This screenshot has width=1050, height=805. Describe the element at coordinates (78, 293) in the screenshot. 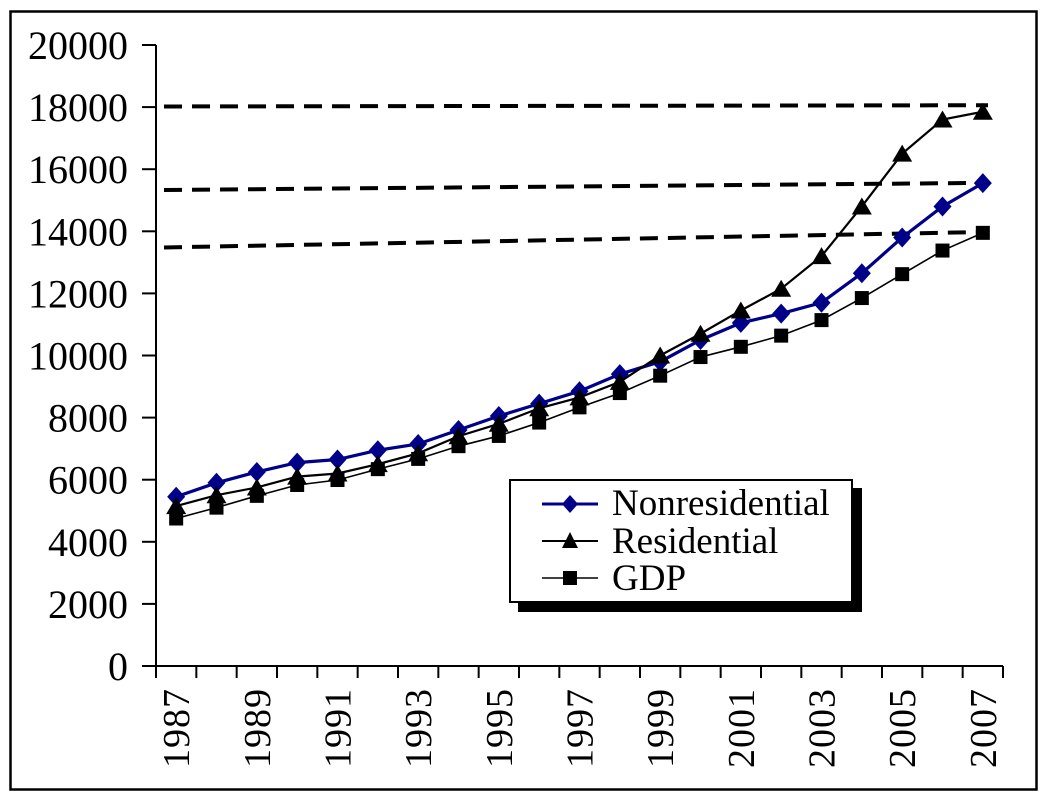

I see `y-tick-label: 12000` at that location.